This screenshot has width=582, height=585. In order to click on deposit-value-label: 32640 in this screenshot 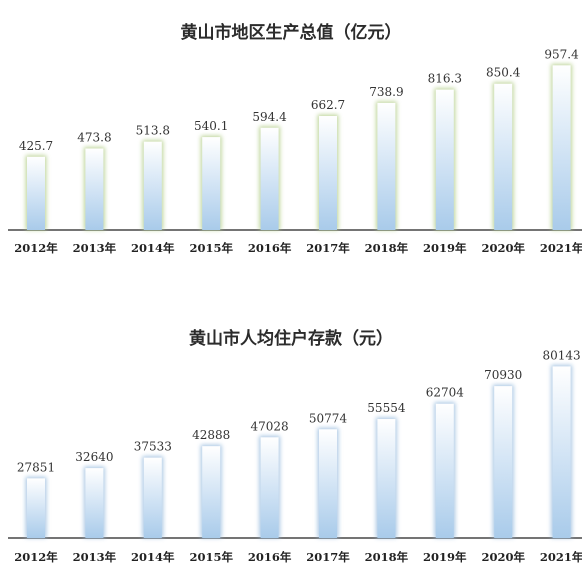, I will do `click(94, 457)`.